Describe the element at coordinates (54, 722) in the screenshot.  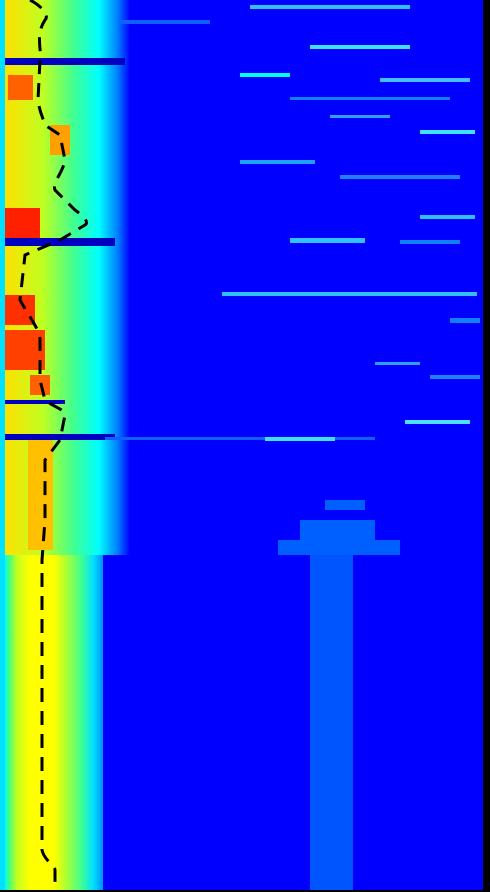
I see `low-band` at that location.